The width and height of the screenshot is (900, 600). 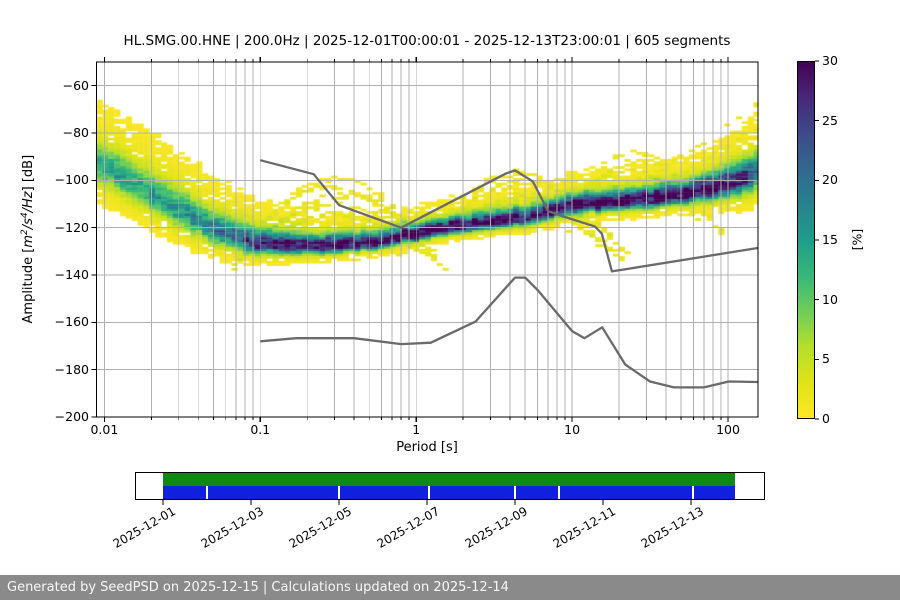 What do you see at coordinates (509, 216) in the screenshot?
I see `high-noise-model-line` at bounding box center [509, 216].